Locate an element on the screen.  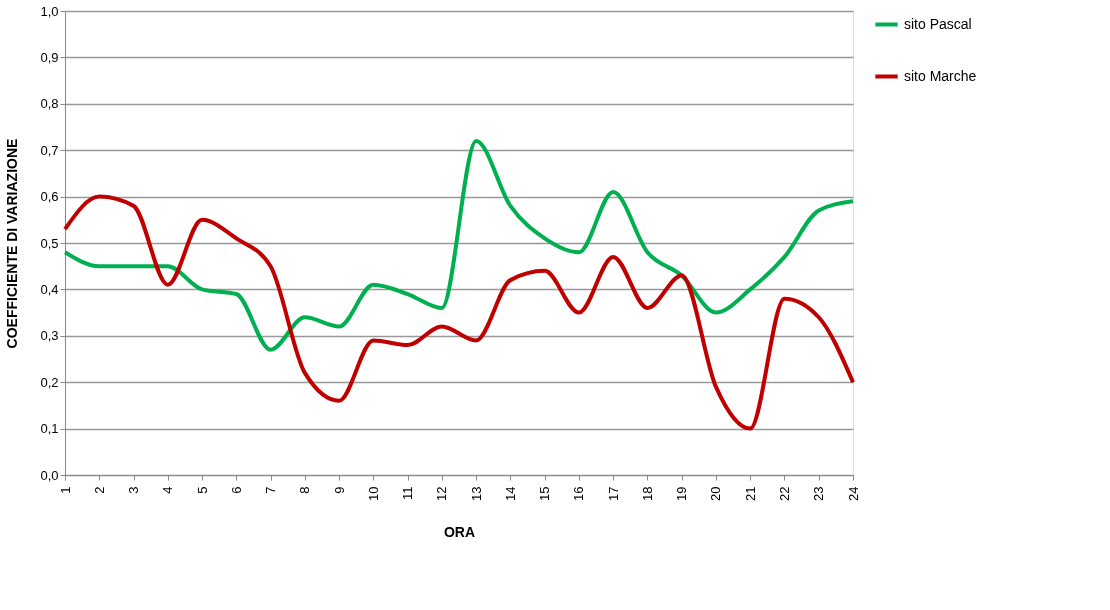
x-tick-label: 11 is located at coordinates (408, 493).